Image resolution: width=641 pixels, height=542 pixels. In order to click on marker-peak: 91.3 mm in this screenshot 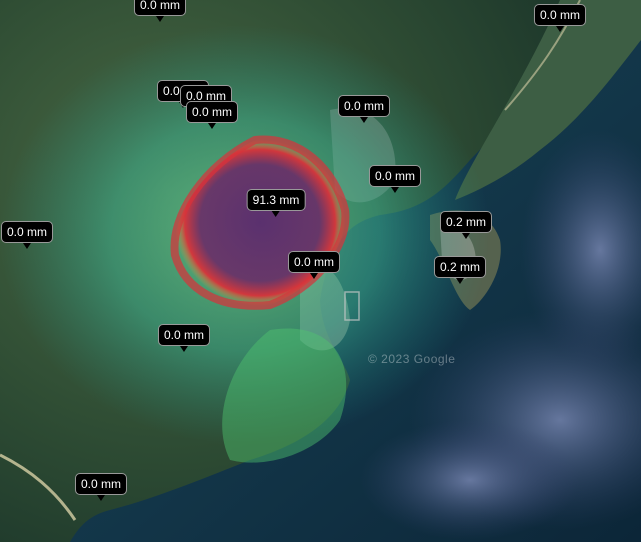, I will do `click(276, 203)`.